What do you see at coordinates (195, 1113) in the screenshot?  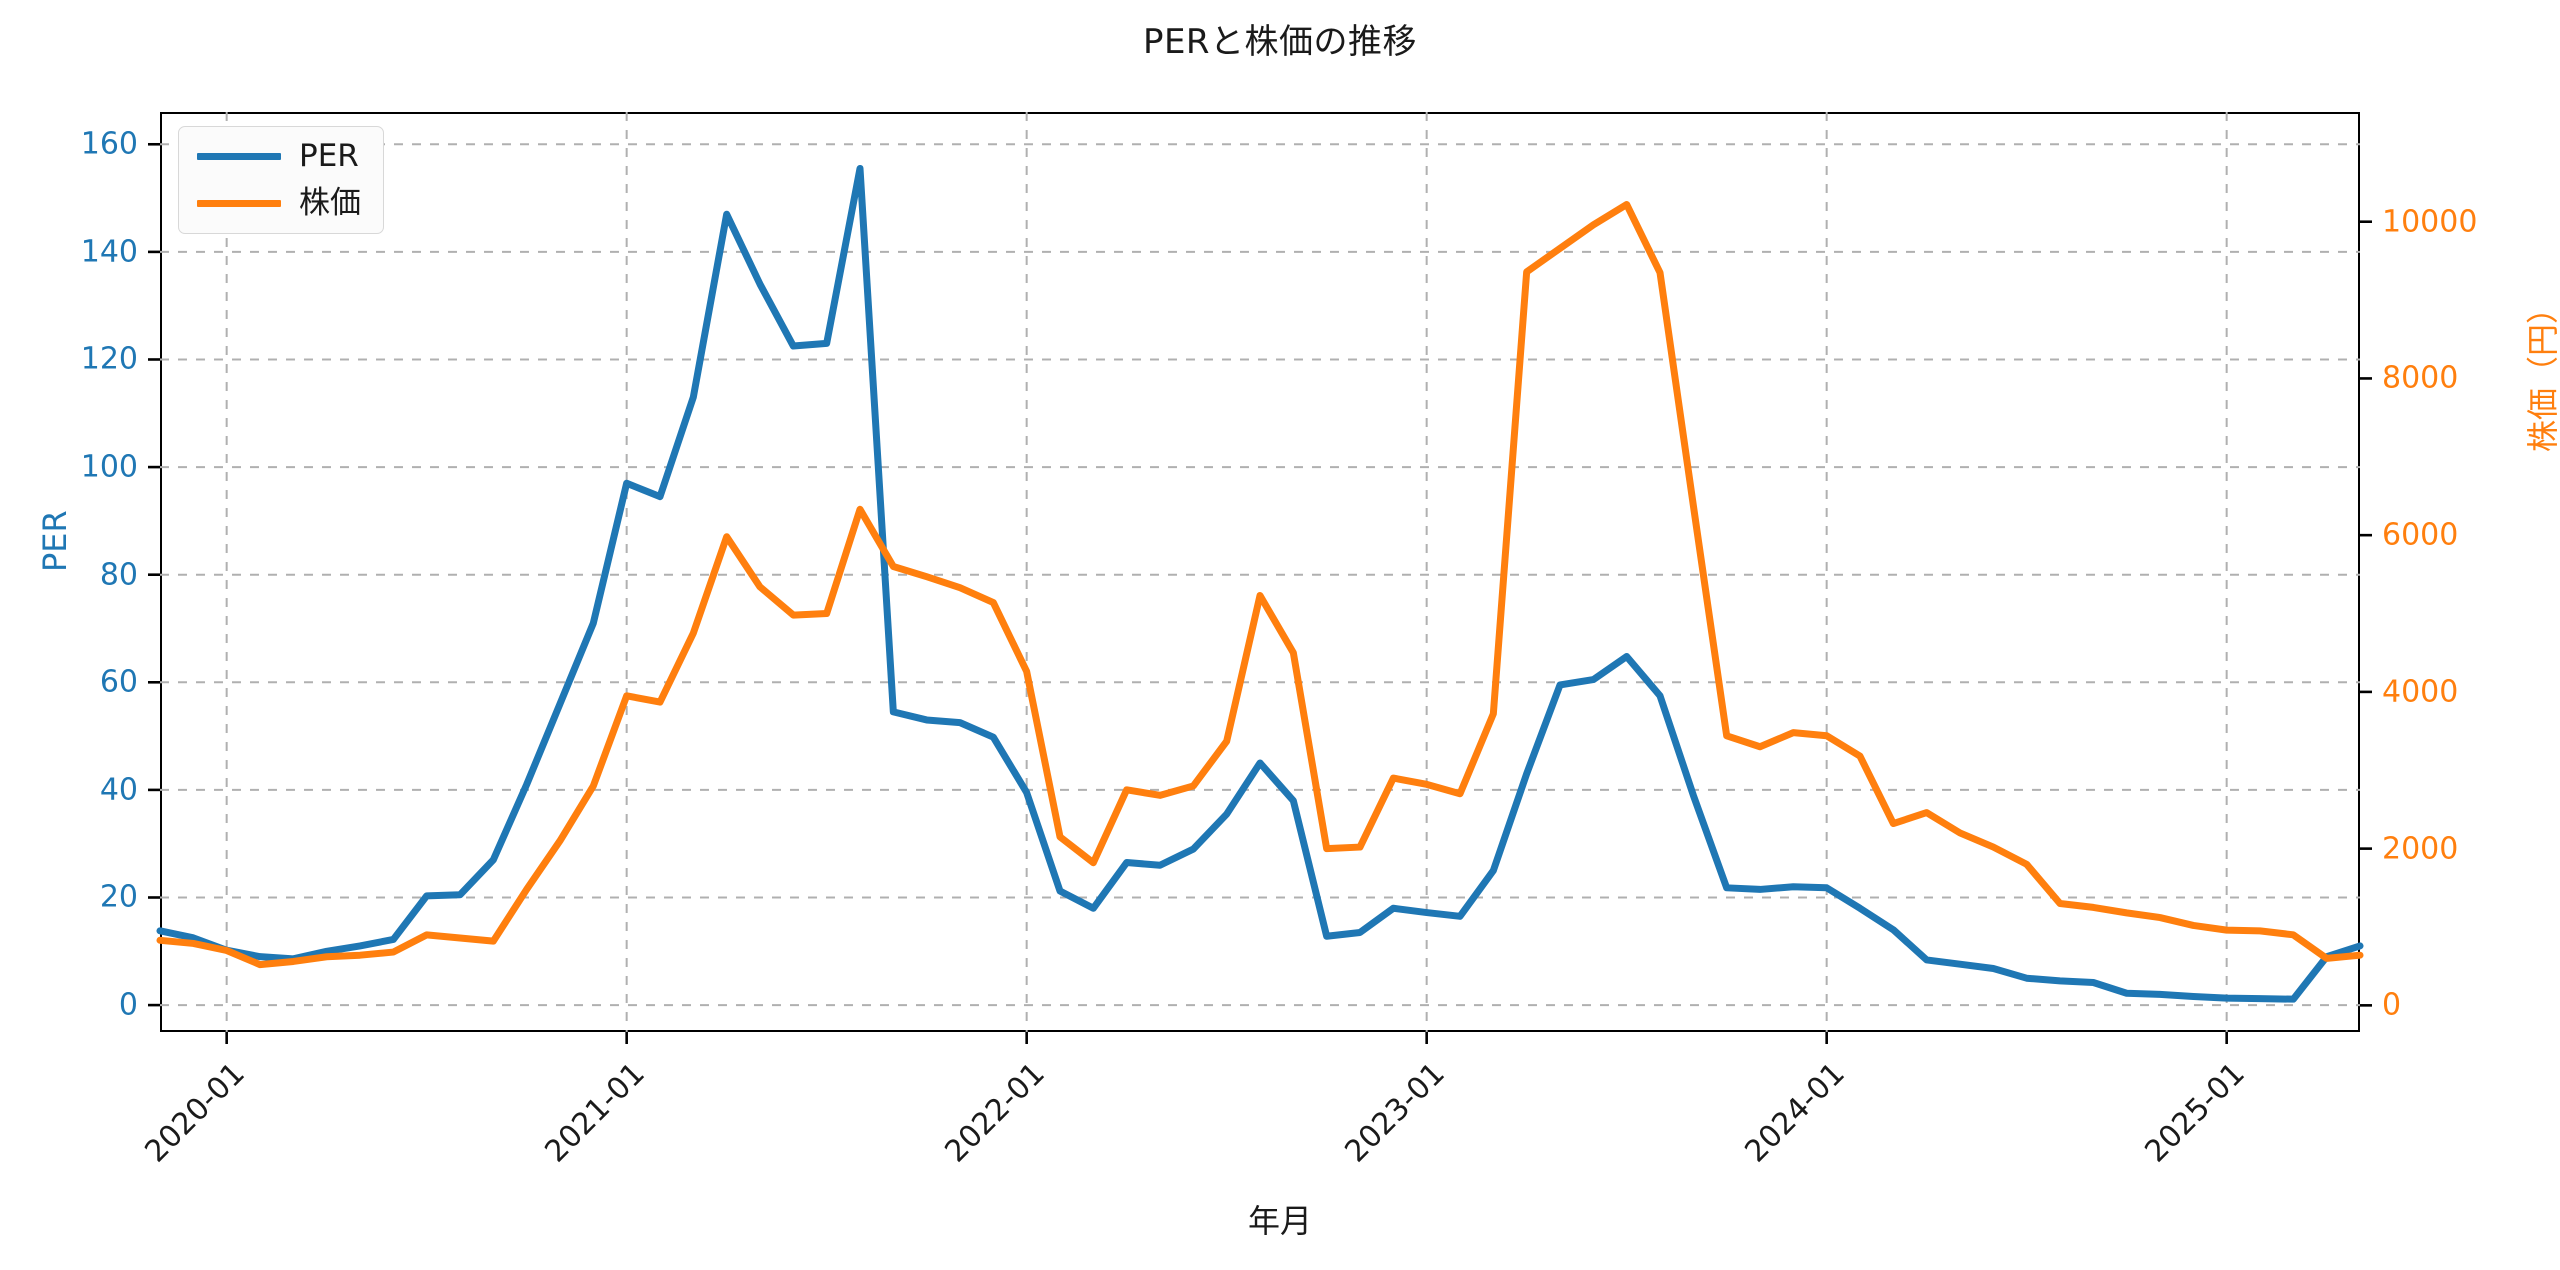 I see `x-axis-tick: 2020-01` at bounding box center [195, 1113].